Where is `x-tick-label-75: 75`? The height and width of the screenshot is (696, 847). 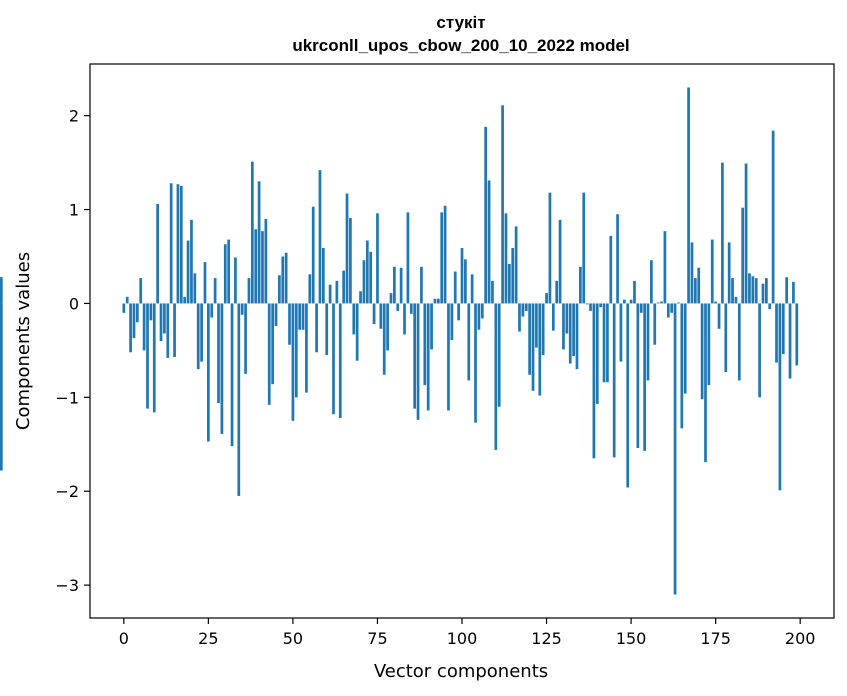
x-tick-label-75: 75 is located at coordinates (377, 638).